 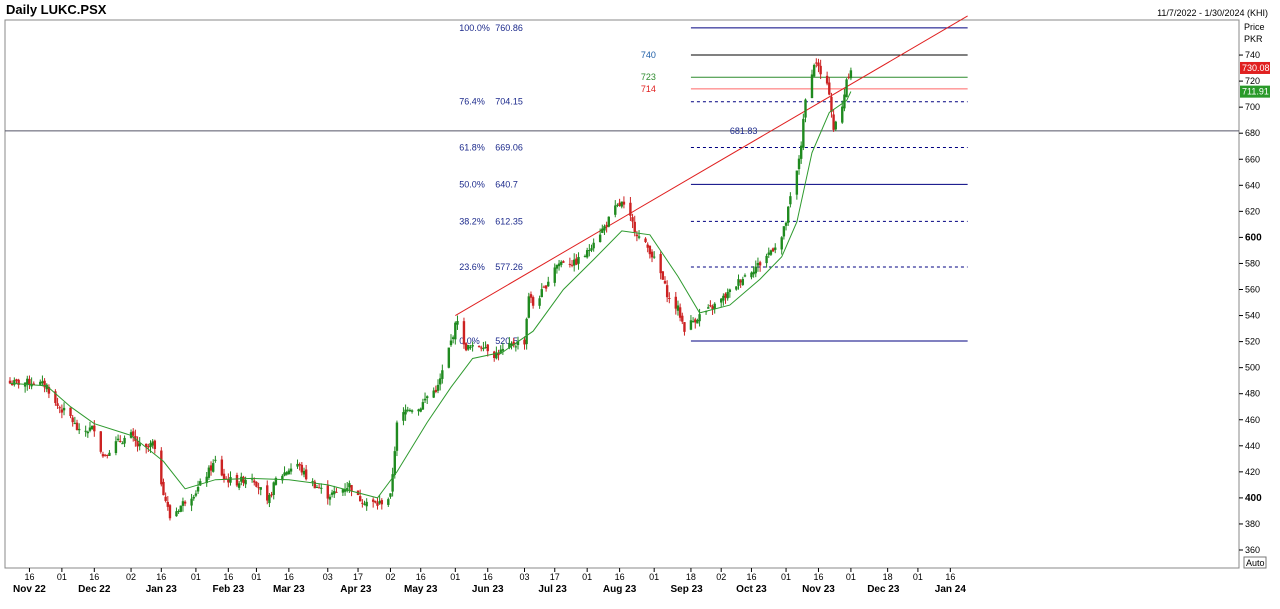 What do you see at coordinates (56, 9) in the screenshot?
I see `chart-title: Daily LUKC.PSX` at bounding box center [56, 9].